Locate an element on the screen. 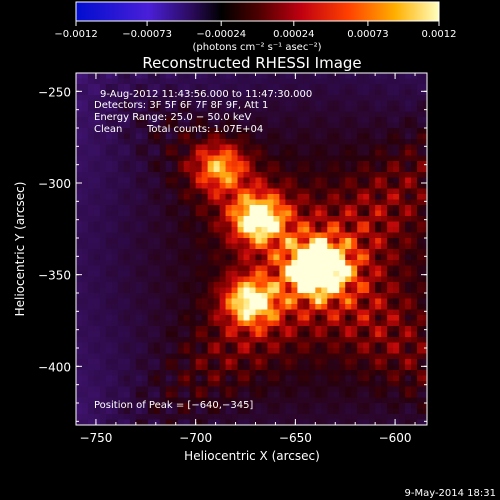 This screenshot has width=500, height=500. colorbar-tick-label: 0.0012 is located at coordinates (439, 34).